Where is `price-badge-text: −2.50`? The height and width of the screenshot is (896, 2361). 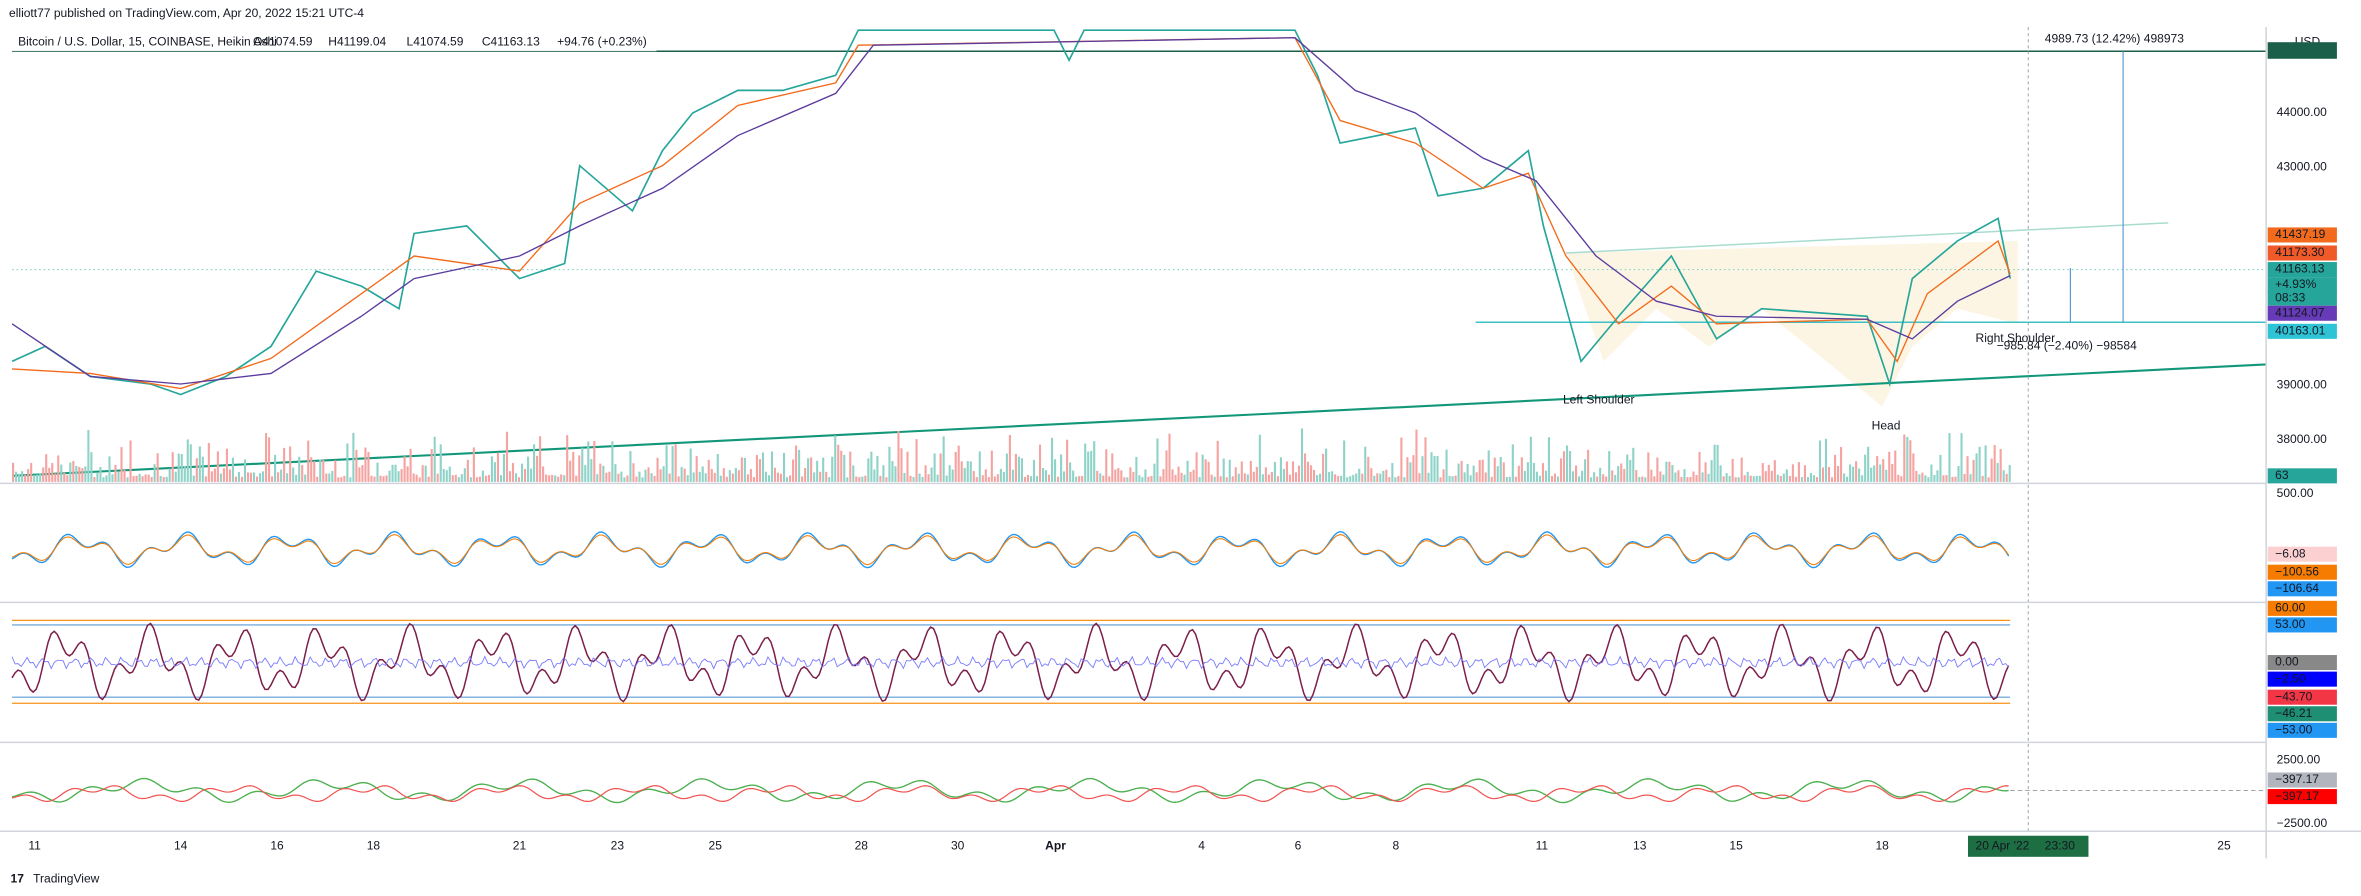
price-badge-text: −2.50 is located at coordinates (2290, 678).